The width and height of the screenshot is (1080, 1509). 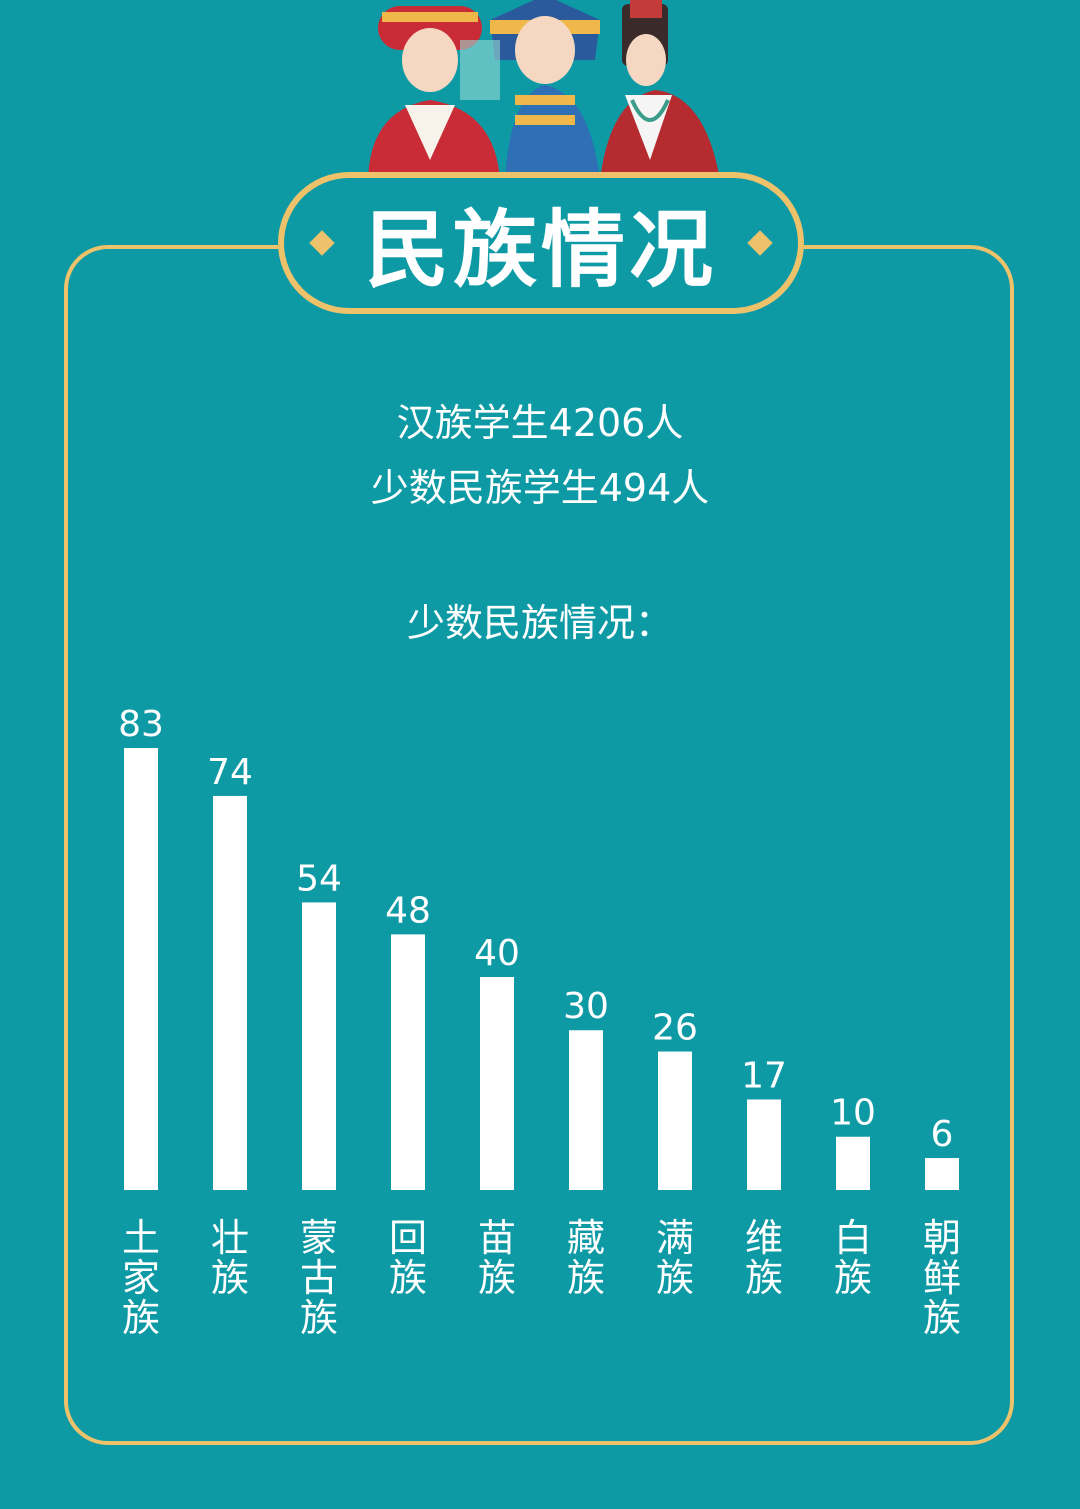 I want to click on right-figure, so click(x=660, y=90).